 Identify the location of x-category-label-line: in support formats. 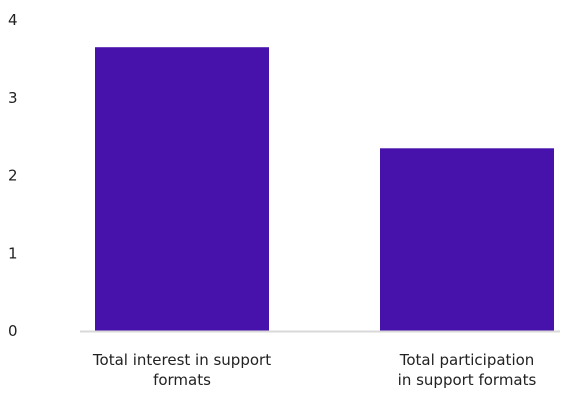
(467, 380).